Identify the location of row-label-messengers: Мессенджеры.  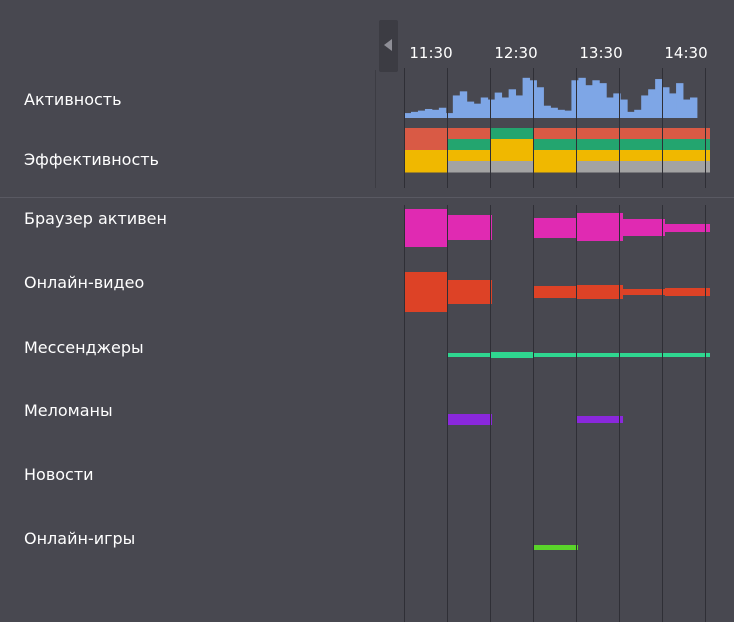
(84, 347).